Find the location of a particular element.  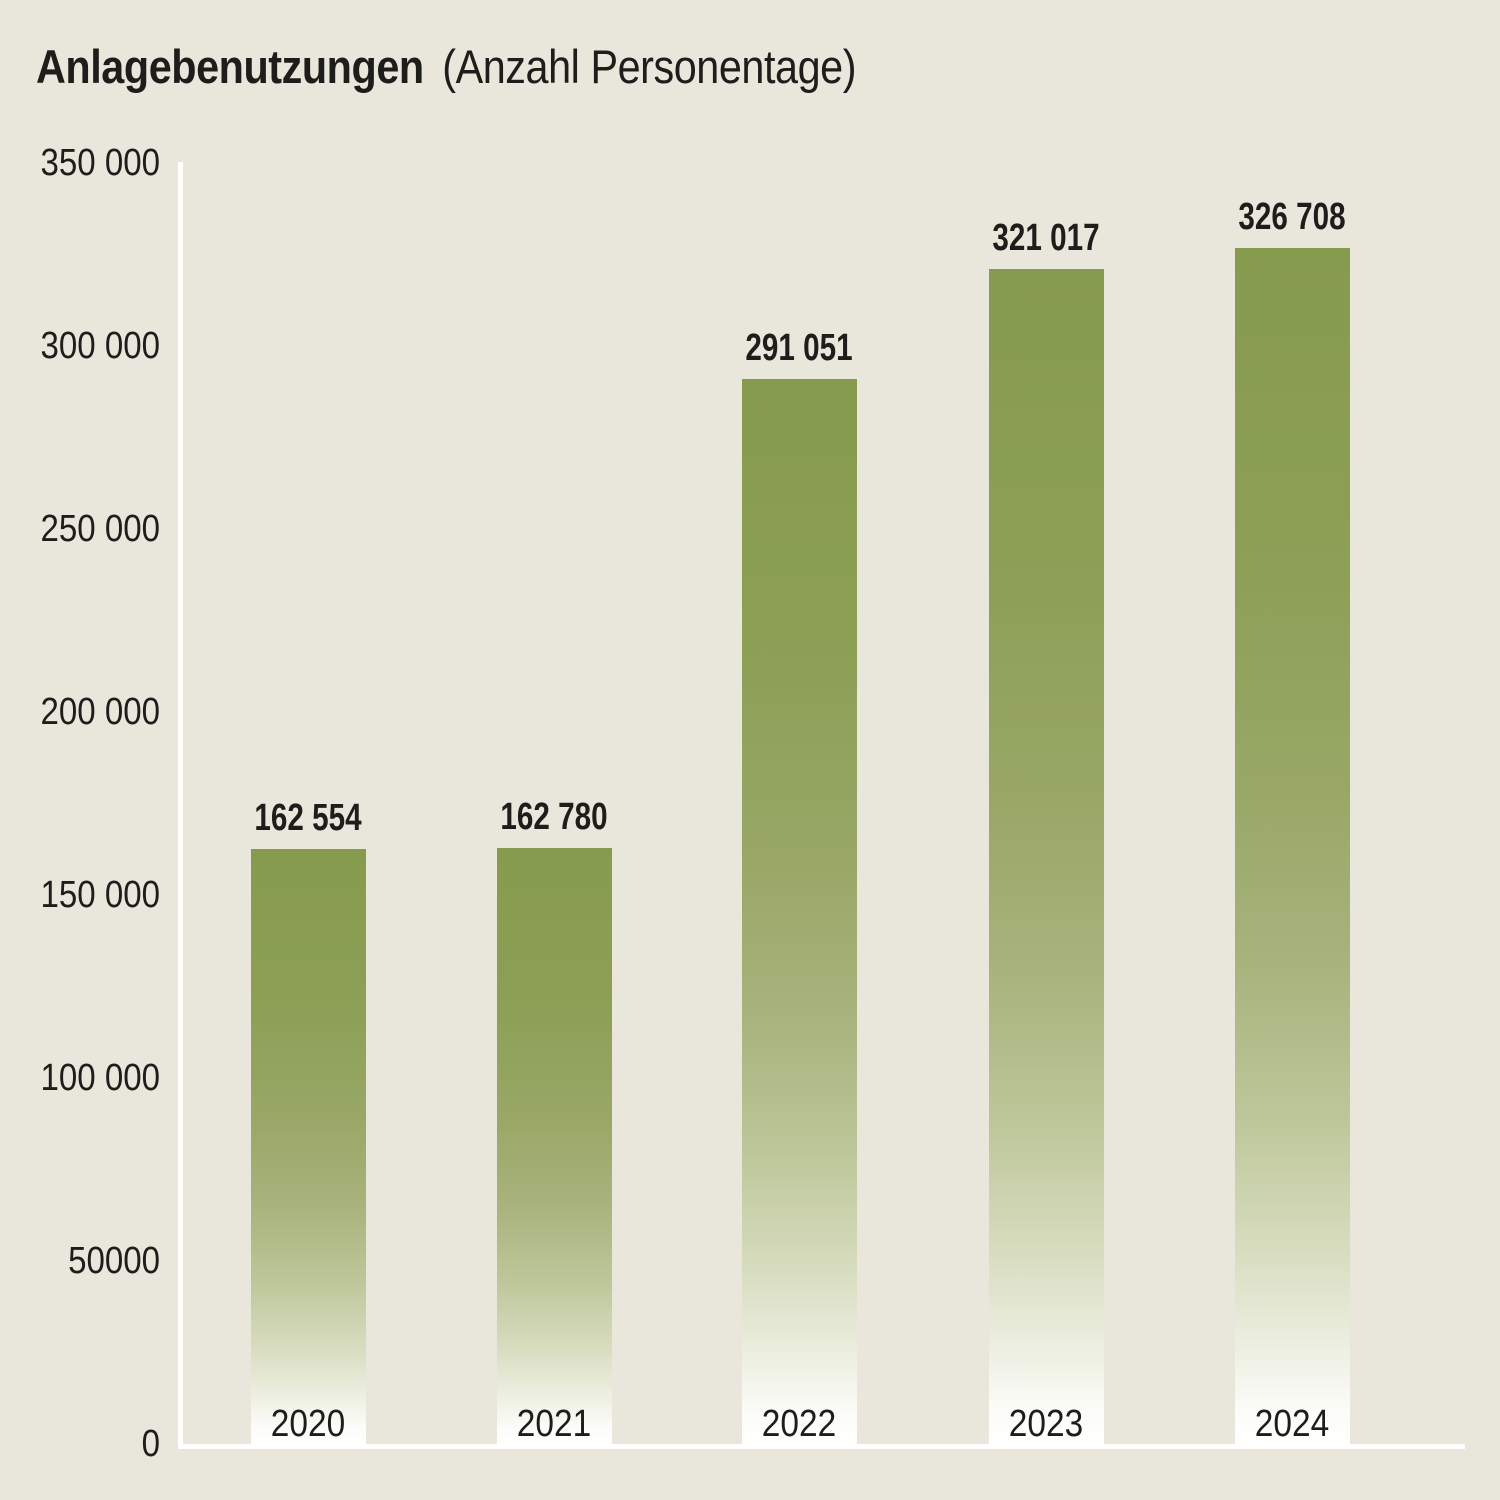

category-label-2020: 2020 is located at coordinates (308, 1424).